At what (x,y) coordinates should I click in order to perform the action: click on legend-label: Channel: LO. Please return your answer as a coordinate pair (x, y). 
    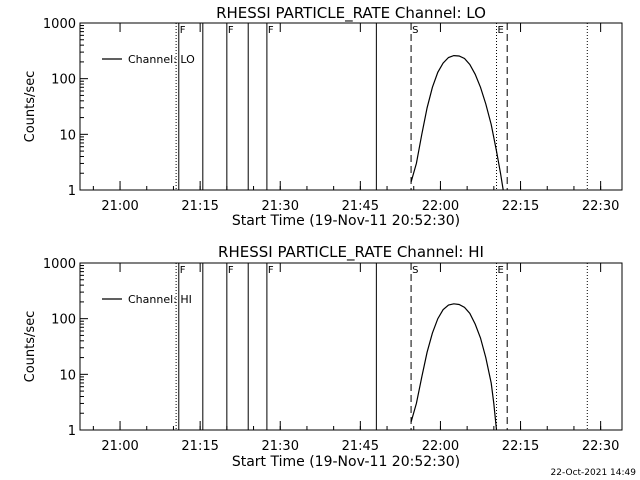
    Looking at the image, I should click on (161, 59).